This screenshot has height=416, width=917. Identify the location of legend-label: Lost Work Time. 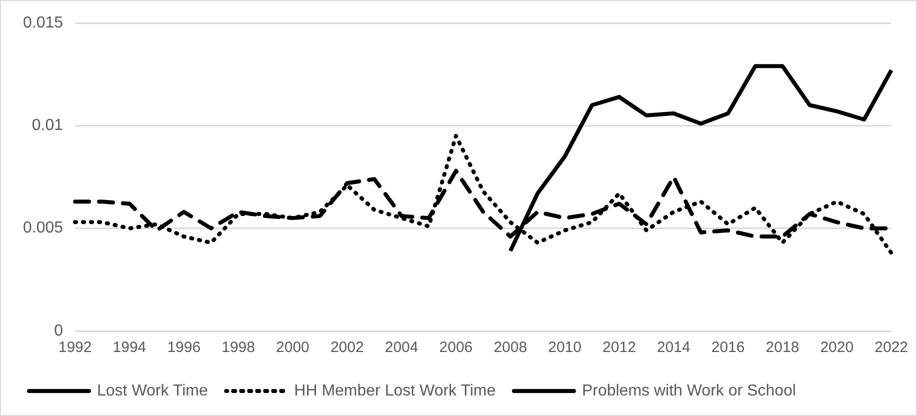
(152, 391).